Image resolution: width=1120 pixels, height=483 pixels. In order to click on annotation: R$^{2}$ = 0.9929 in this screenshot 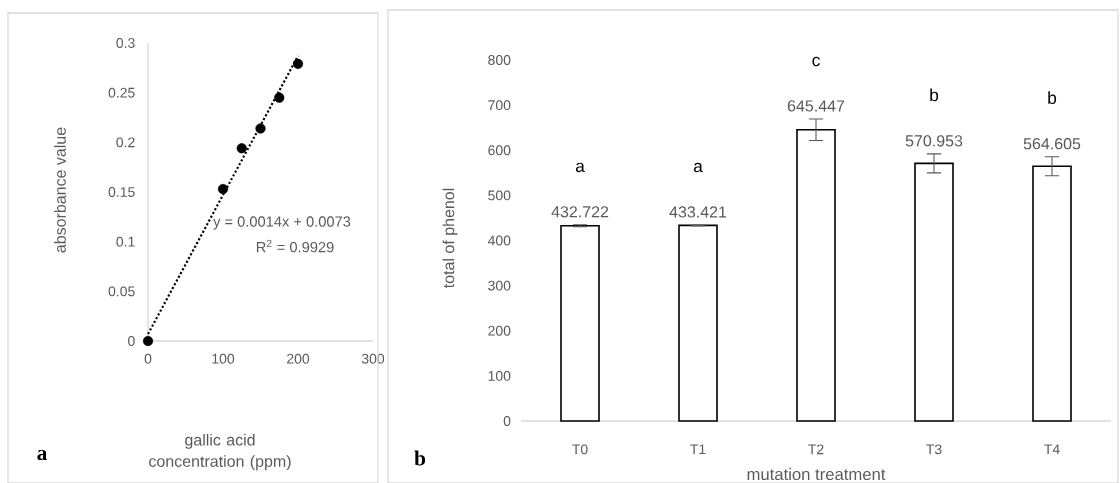, I will do `click(295, 246)`.